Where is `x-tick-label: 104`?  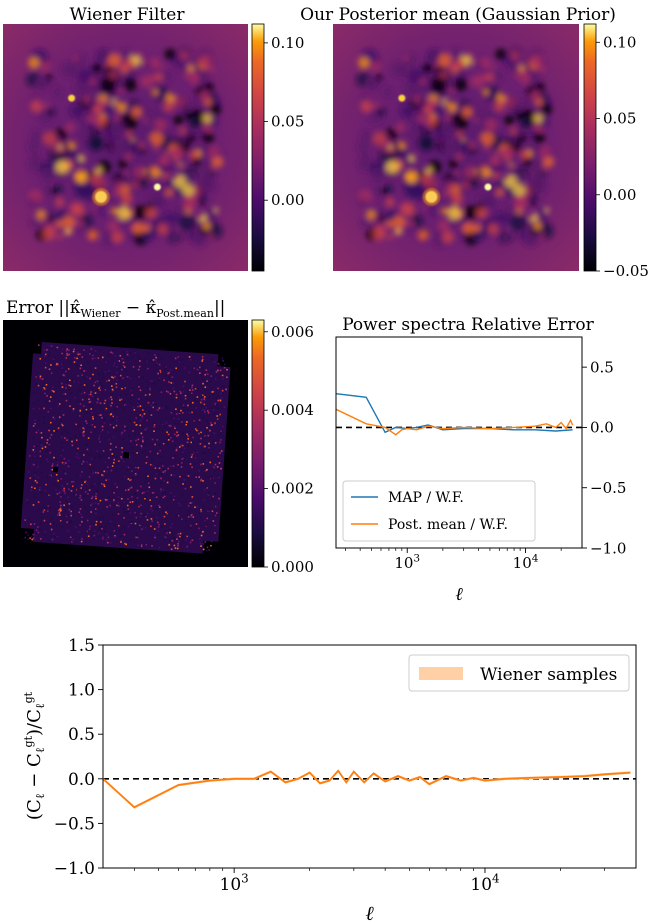 x-tick-label: 104 is located at coordinates (526, 562).